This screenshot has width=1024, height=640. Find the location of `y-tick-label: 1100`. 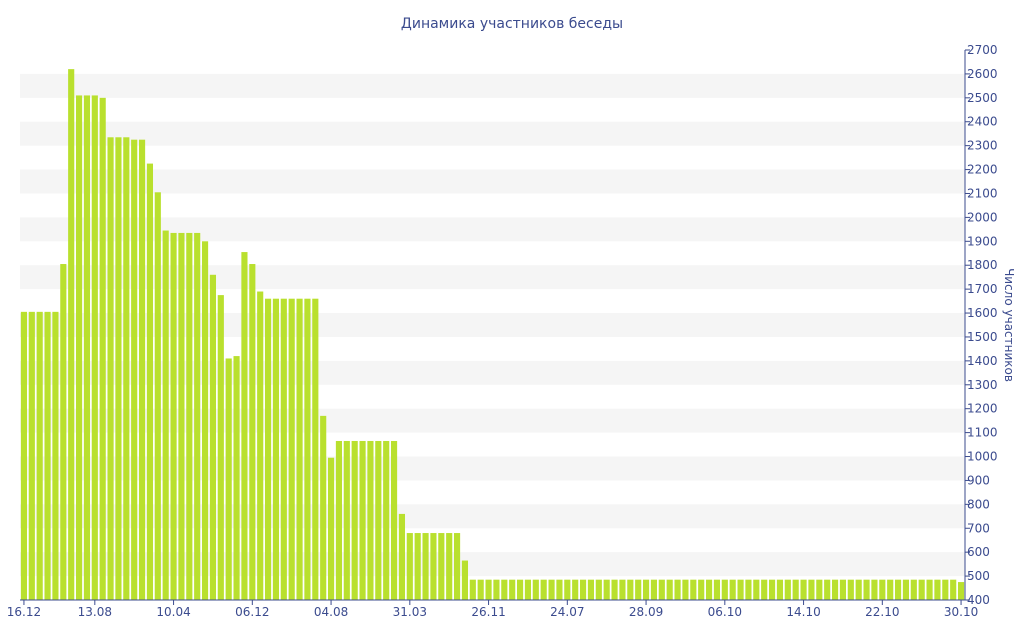

y-tick-label: 1100 is located at coordinates (982, 433).